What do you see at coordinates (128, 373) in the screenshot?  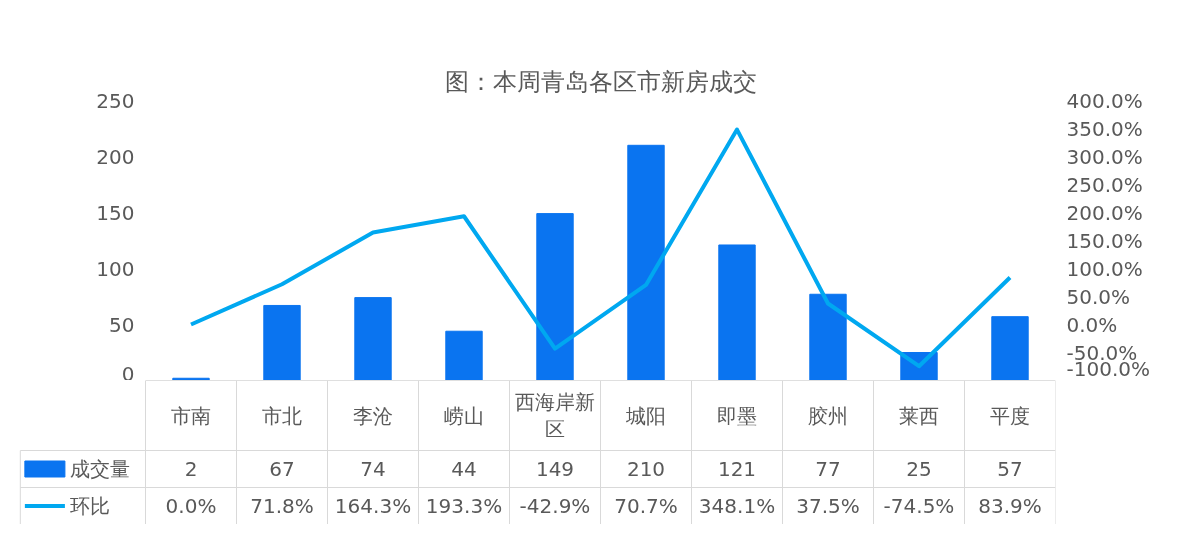 I see `y-tick-label: 0` at bounding box center [128, 373].